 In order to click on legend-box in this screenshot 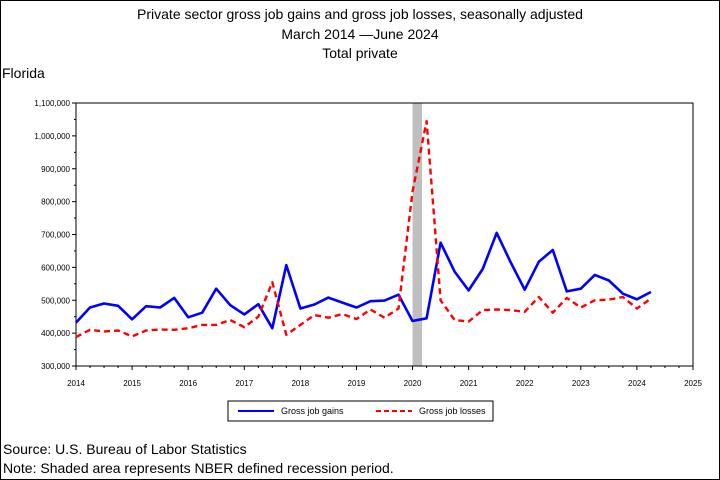, I will do `click(360, 411)`.